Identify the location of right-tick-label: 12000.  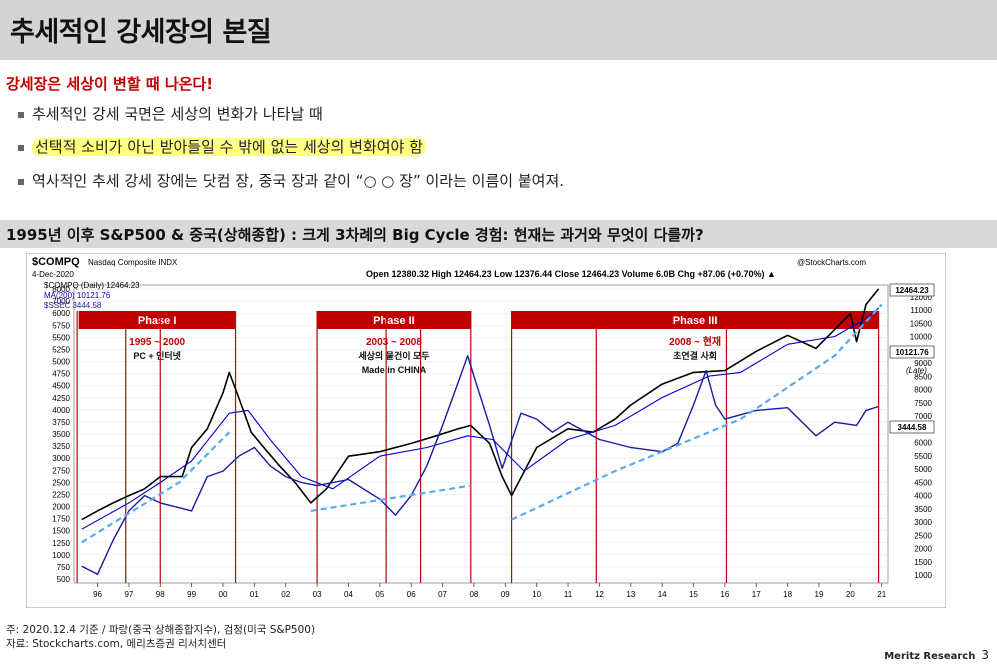
(921, 297).